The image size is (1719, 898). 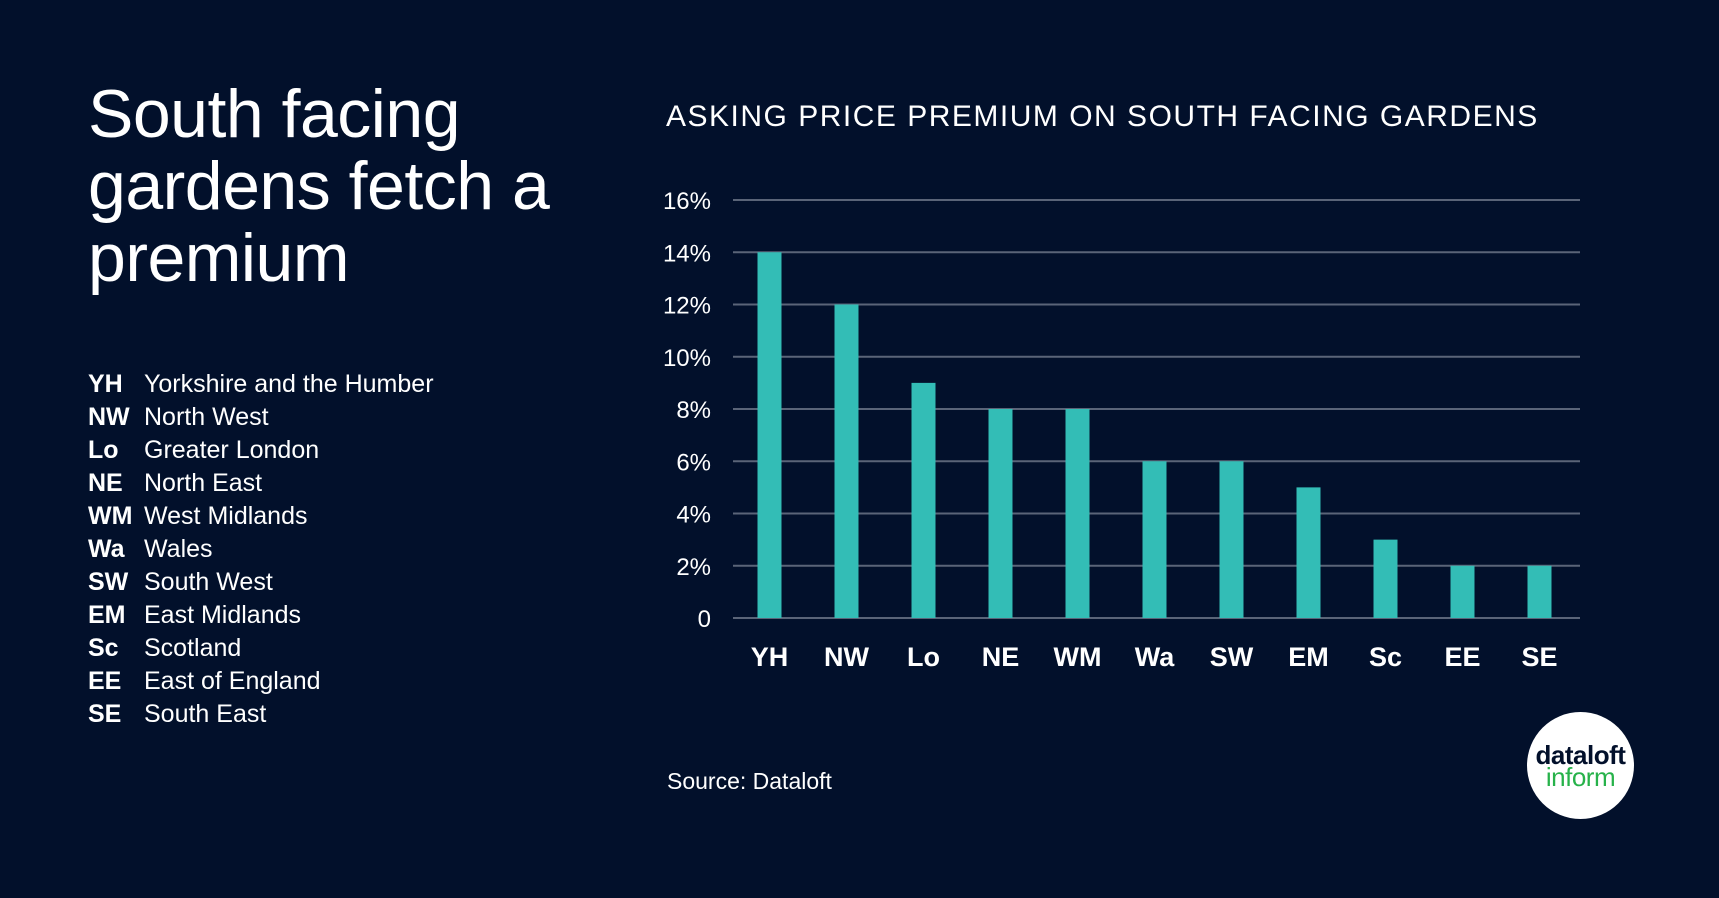 I want to click on legend-code: EE, so click(x=105, y=681).